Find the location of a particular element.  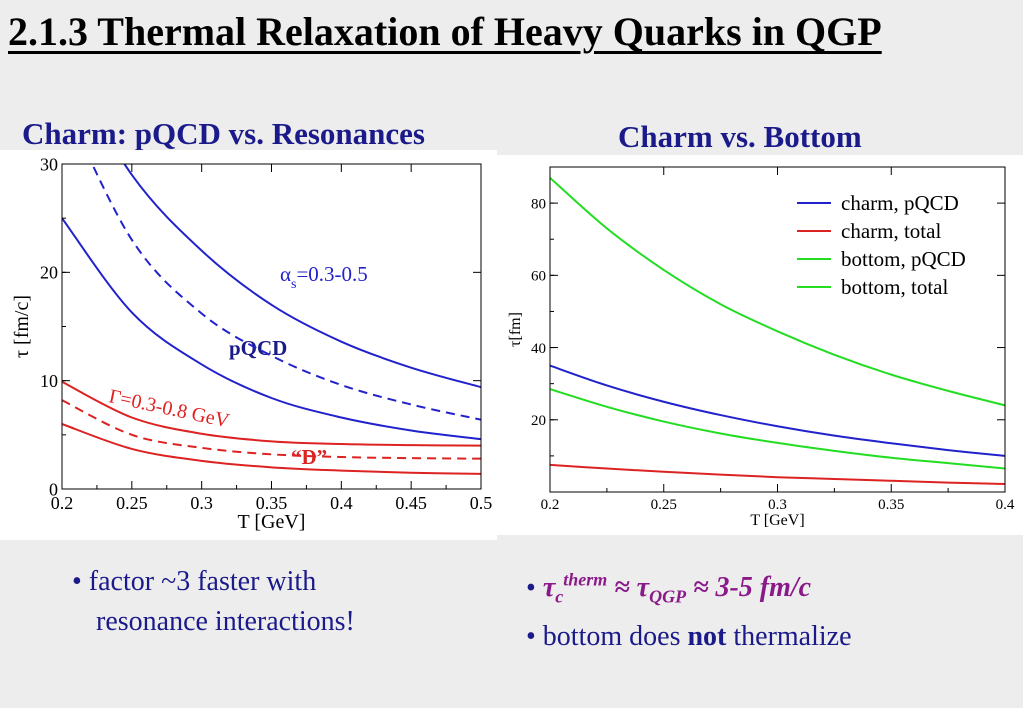

left-bullet-line2: resonance interactions! is located at coordinates (225, 621).